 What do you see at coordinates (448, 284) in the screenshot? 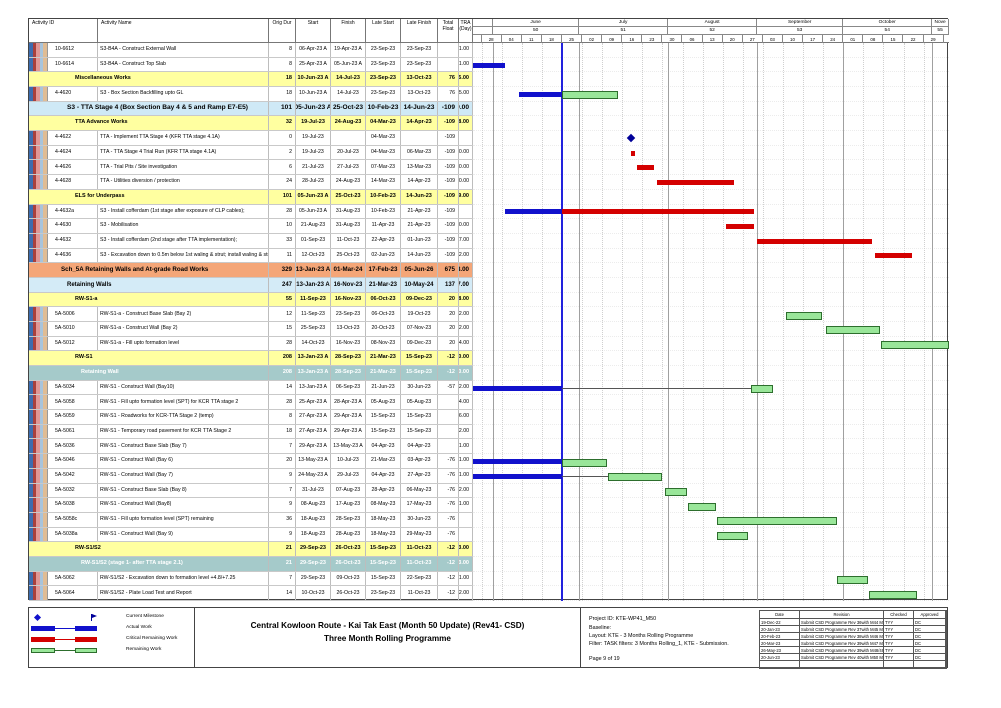
I see `tf-cell: 137` at bounding box center [448, 284].